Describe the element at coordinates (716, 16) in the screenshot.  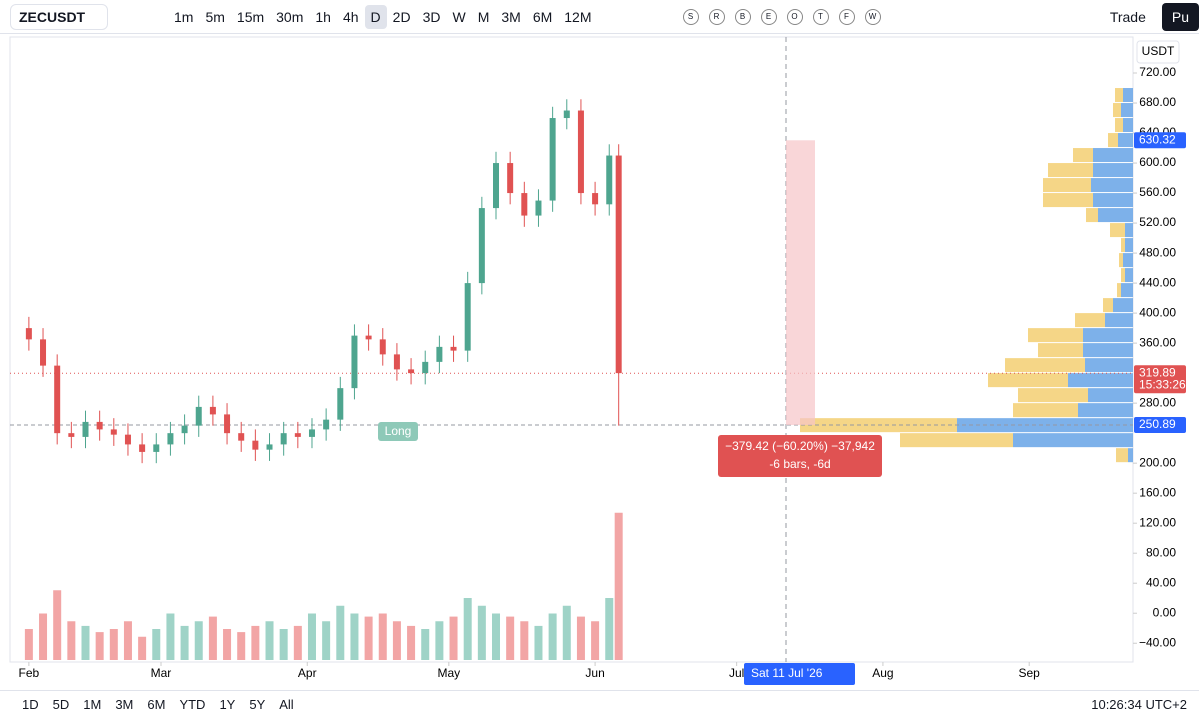
I see `letter-button: R` at that location.